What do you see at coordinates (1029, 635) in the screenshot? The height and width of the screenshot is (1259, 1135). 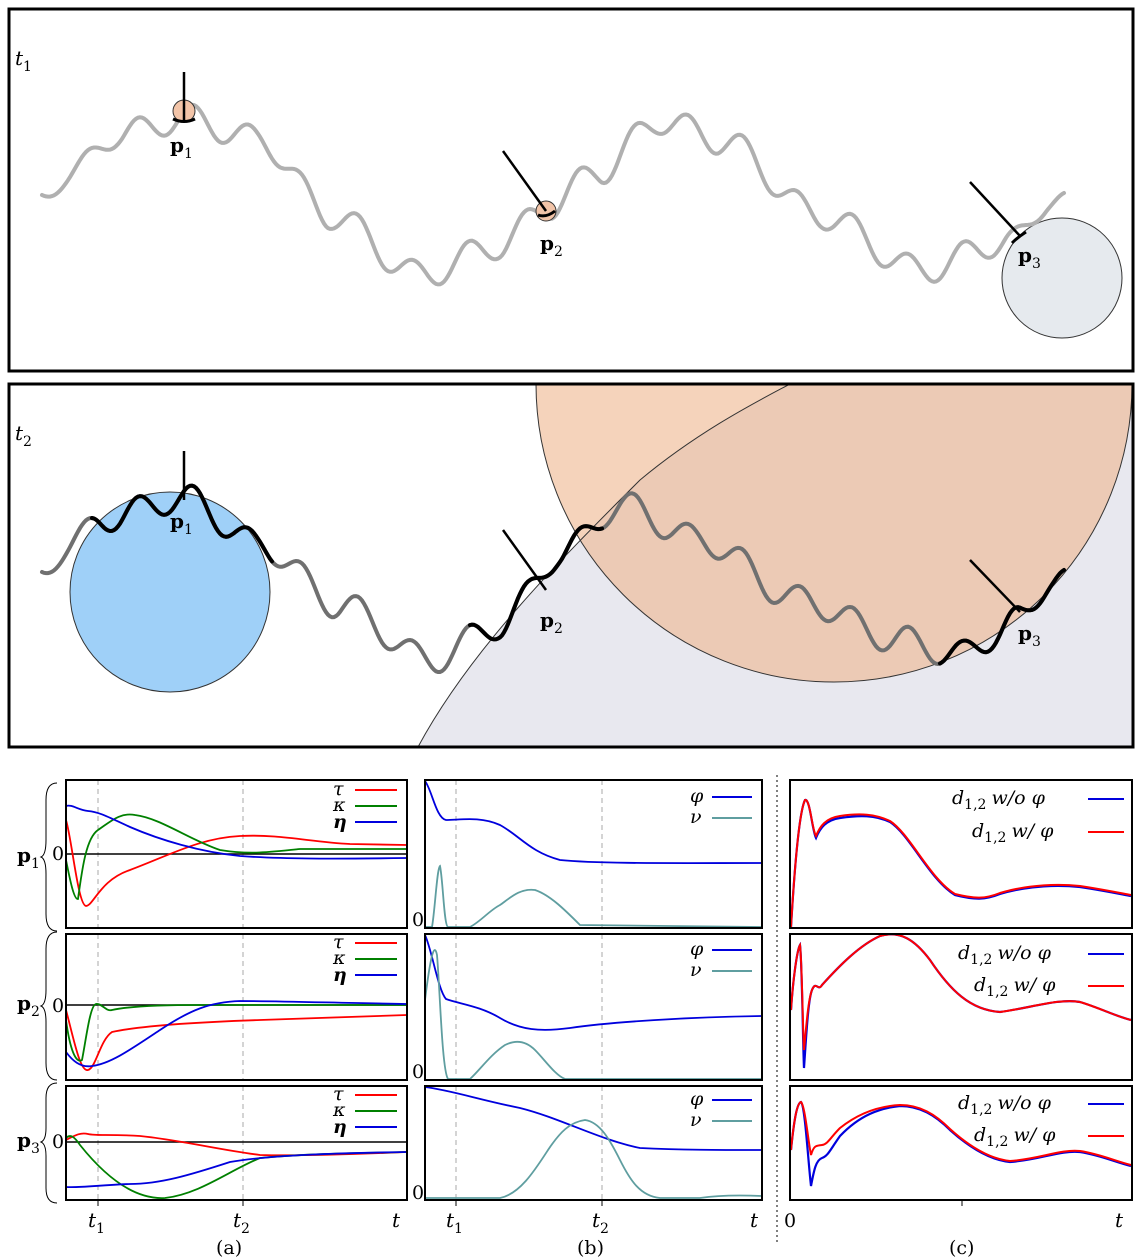 I see `label-t2-p3: p3` at bounding box center [1029, 635].